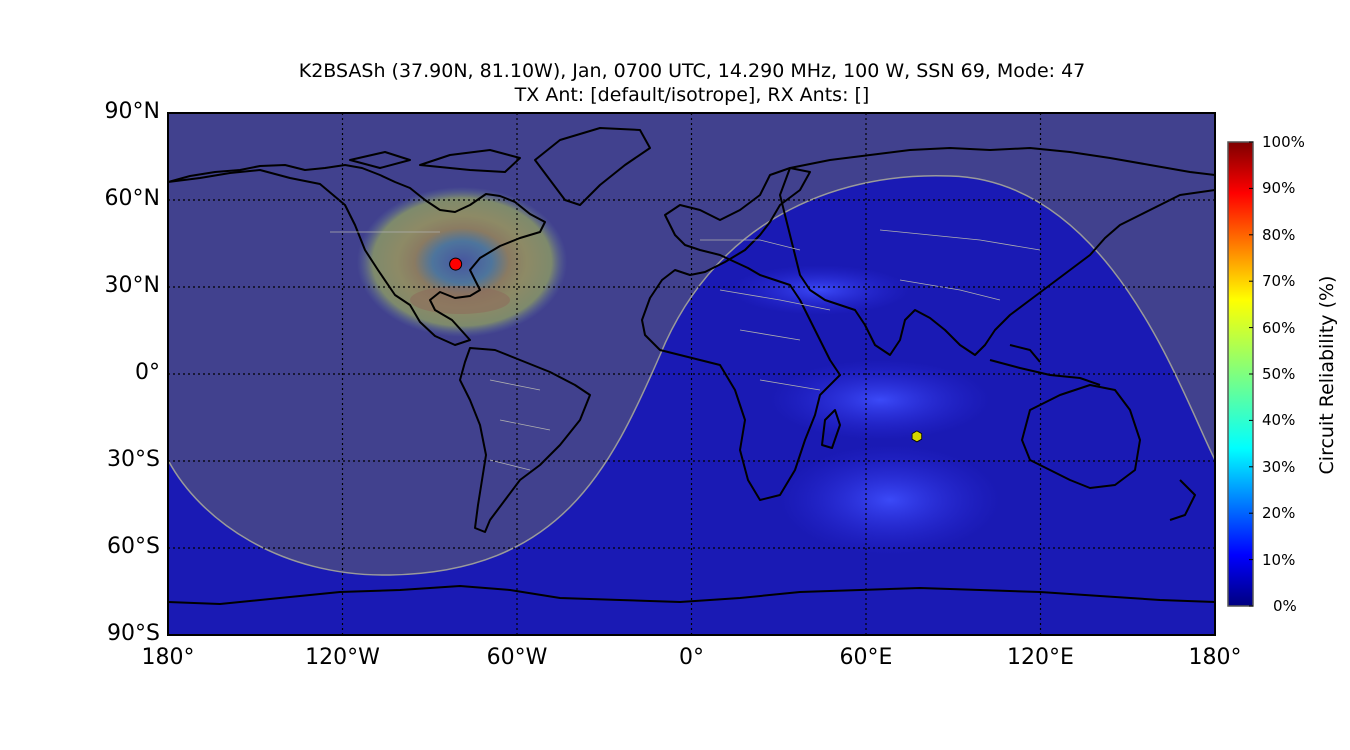  What do you see at coordinates (456, 264) in the screenshot?
I see `transmitter-marker` at bounding box center [456, 264].